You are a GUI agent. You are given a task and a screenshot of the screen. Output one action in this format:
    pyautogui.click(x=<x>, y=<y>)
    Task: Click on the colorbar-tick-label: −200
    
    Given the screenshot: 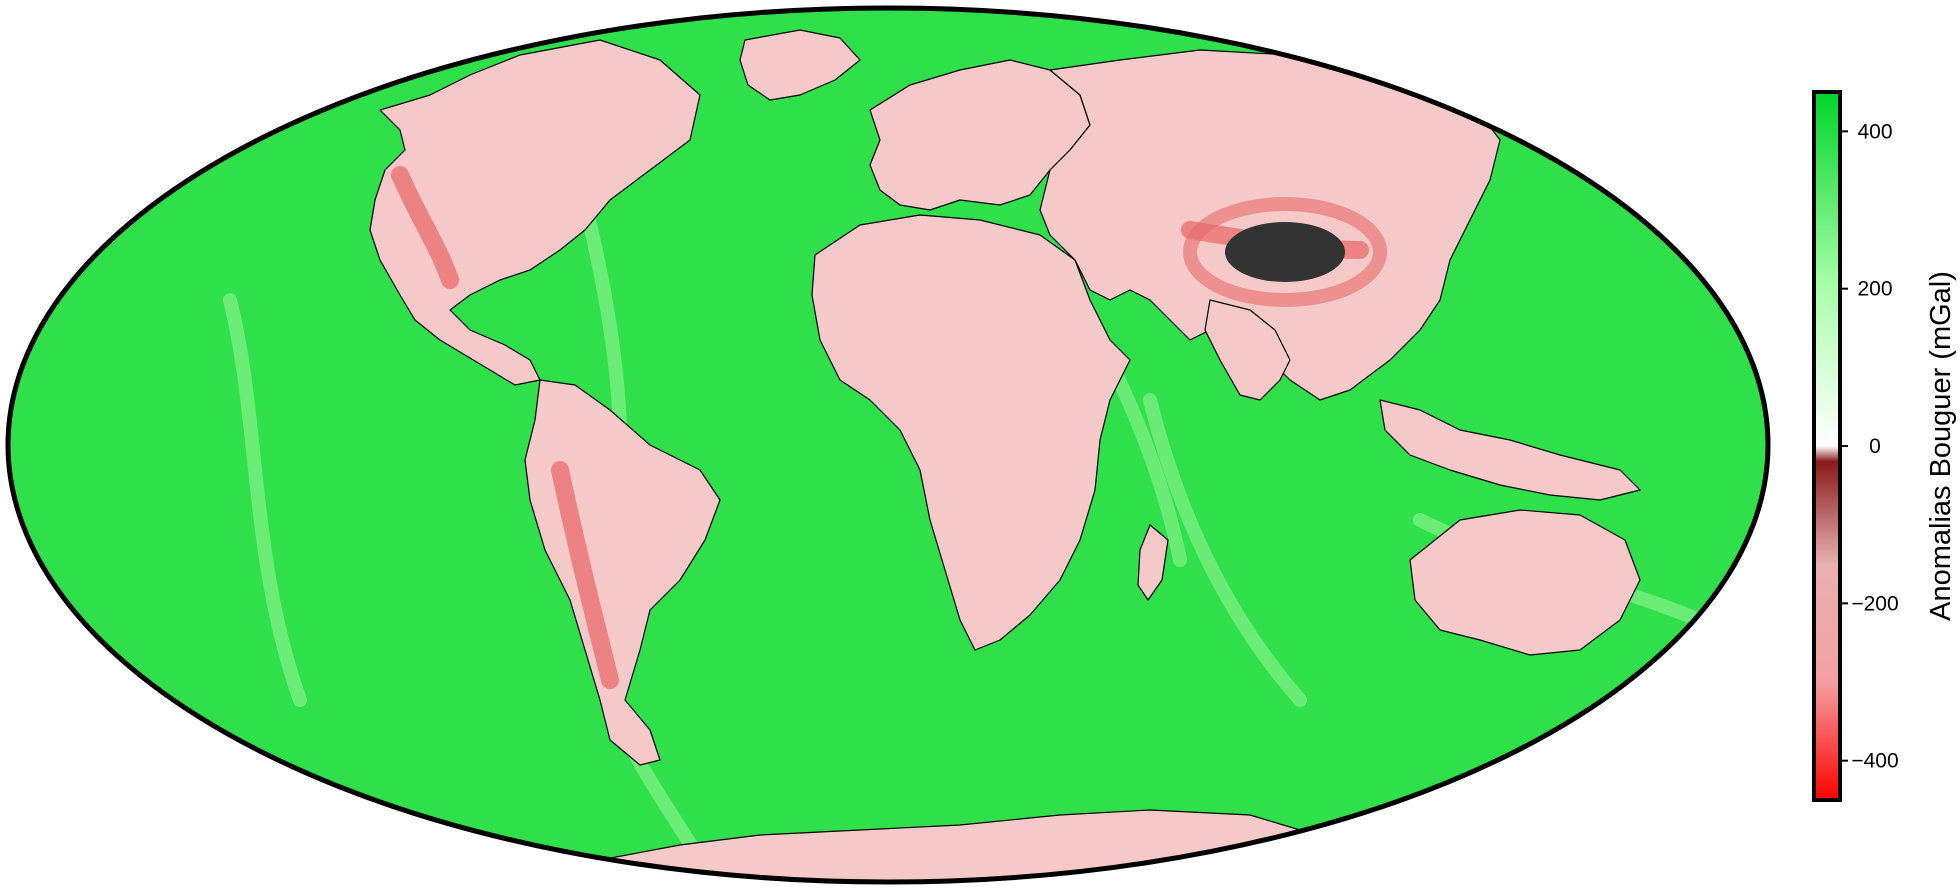 What is the action you would take?
    pyautogui.click(x=1874, y=603)
    